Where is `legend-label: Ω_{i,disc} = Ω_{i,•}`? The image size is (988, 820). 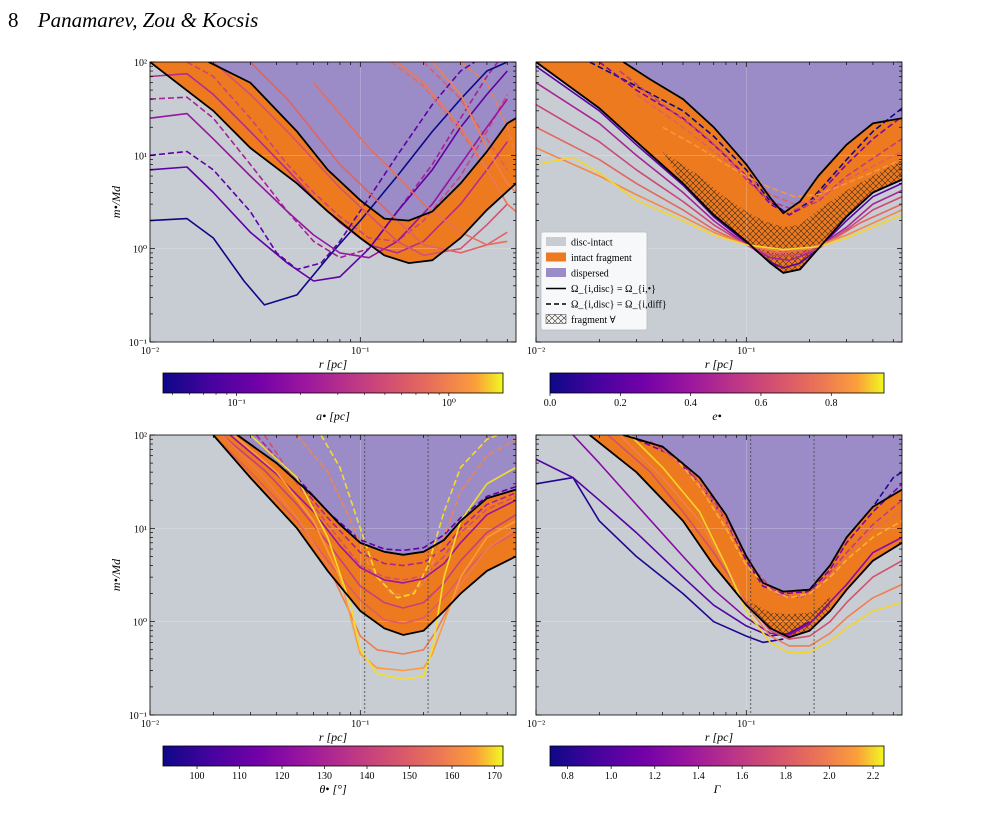
legend-label: Ω_{i,disc} = Ω_{i,•} is located at coordinates (613, 289).